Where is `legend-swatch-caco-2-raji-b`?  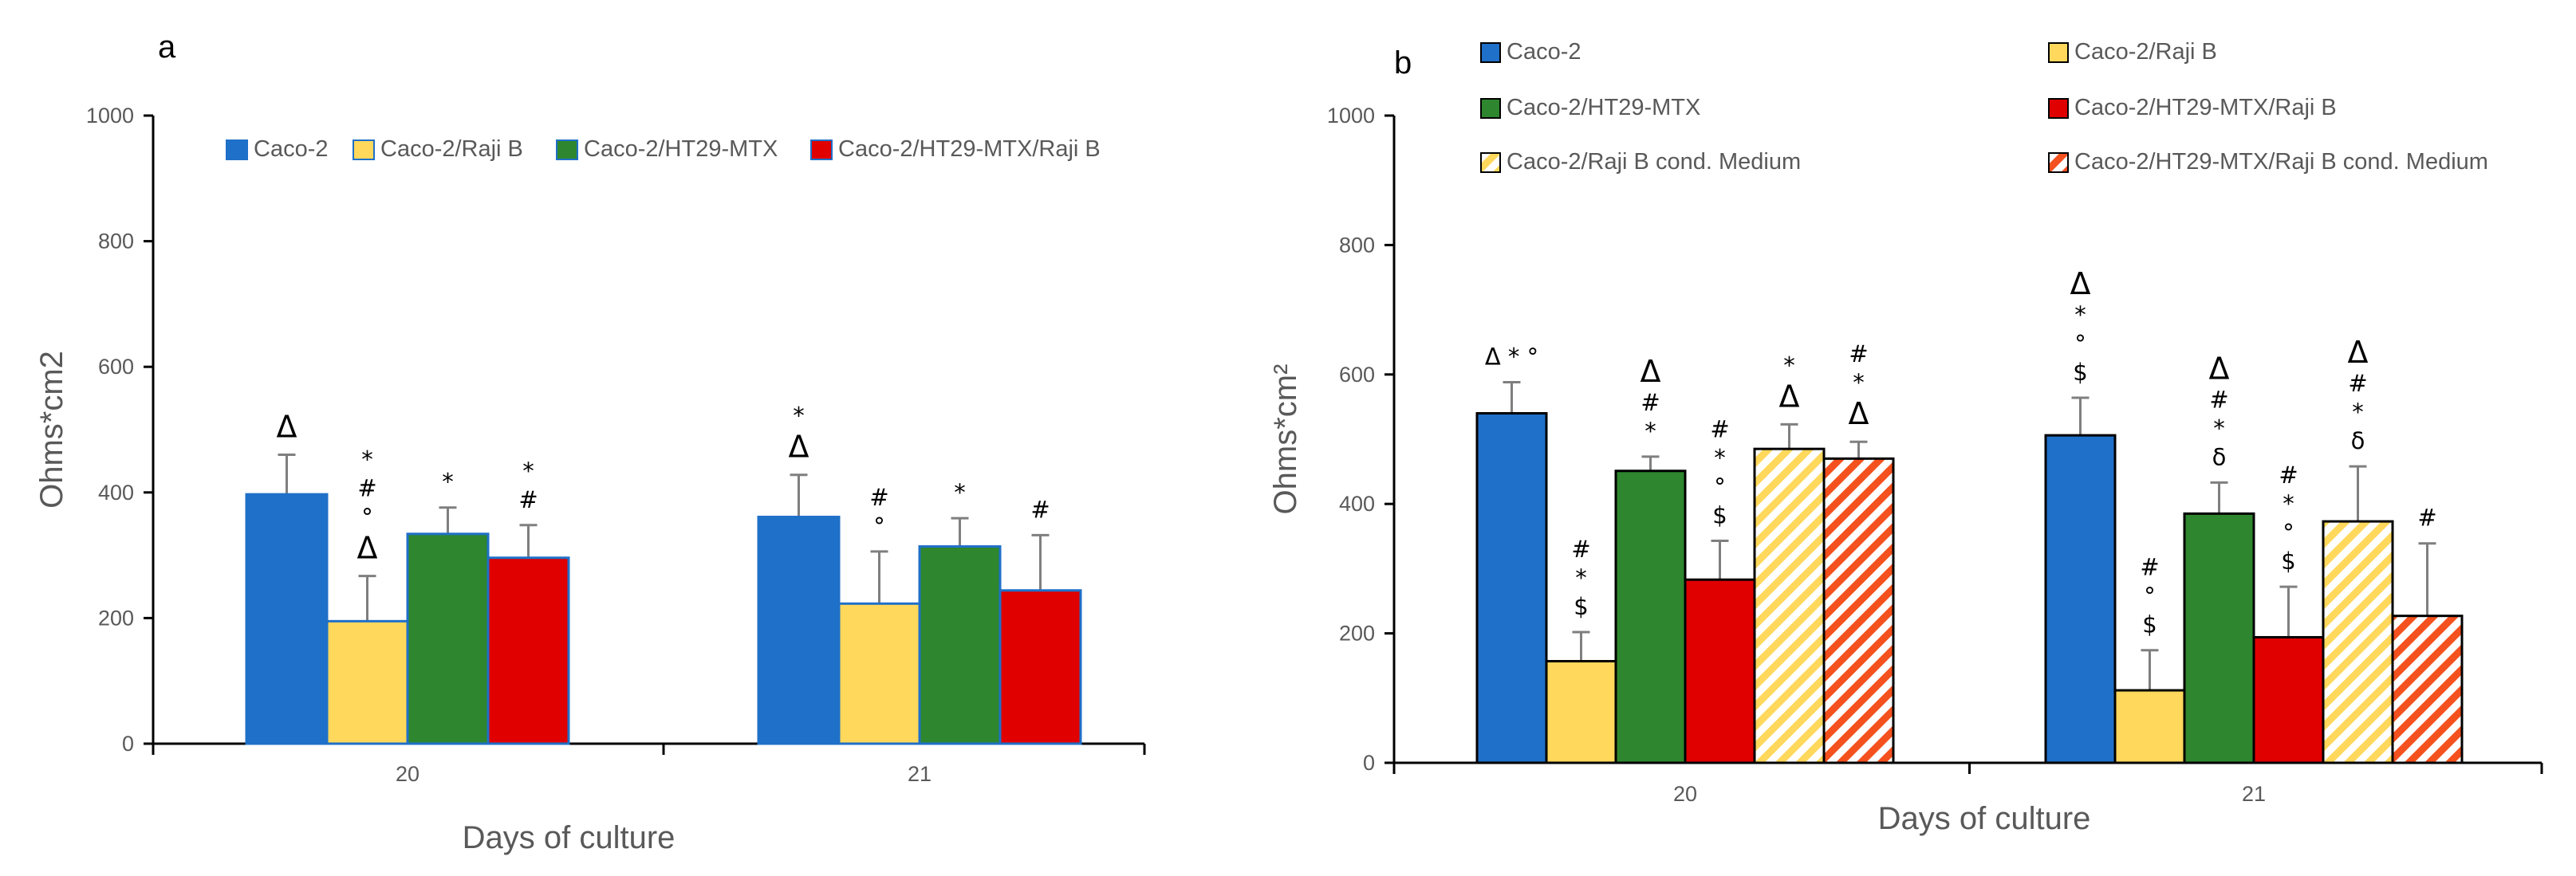
legend-swatch-caco-2-raji-b is located at coordinates (364, 149).